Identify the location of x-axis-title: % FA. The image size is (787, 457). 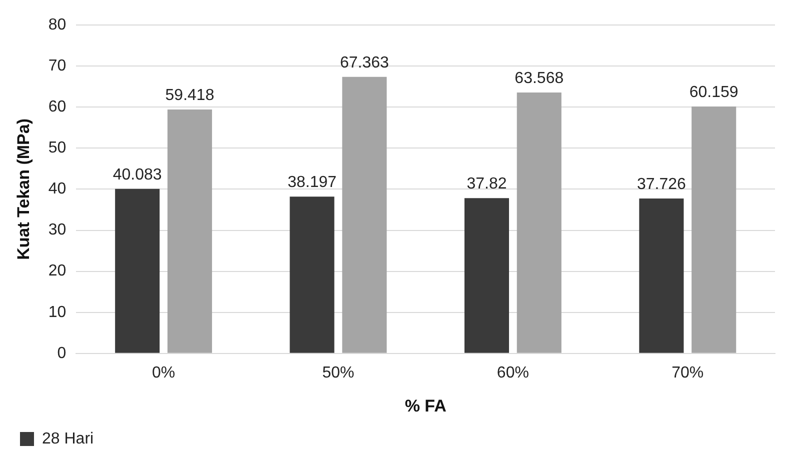
(425, 406).